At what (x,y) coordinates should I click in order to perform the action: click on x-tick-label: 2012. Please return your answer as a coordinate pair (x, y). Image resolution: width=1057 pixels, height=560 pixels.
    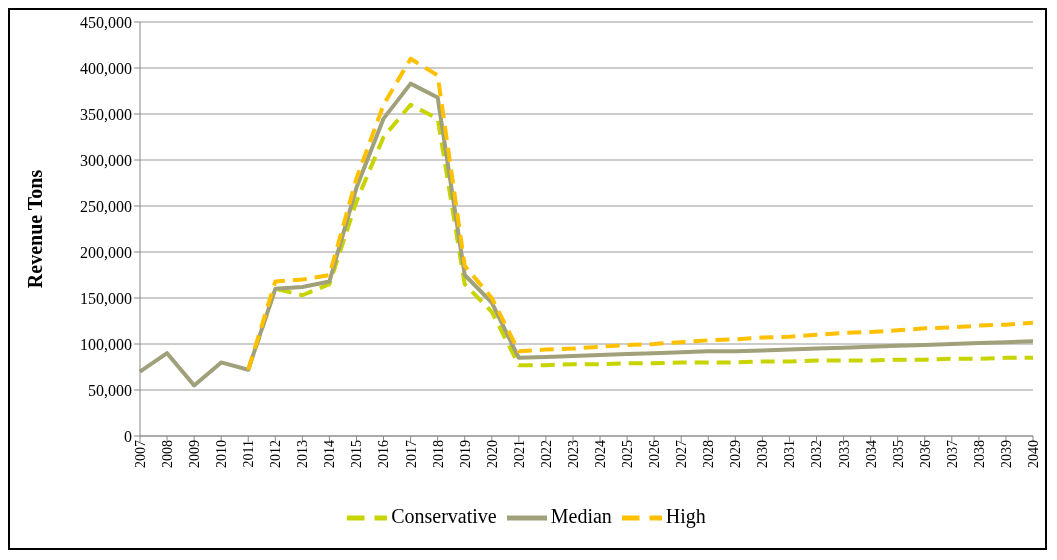
    Looking at the image, I should click on (276, 454).